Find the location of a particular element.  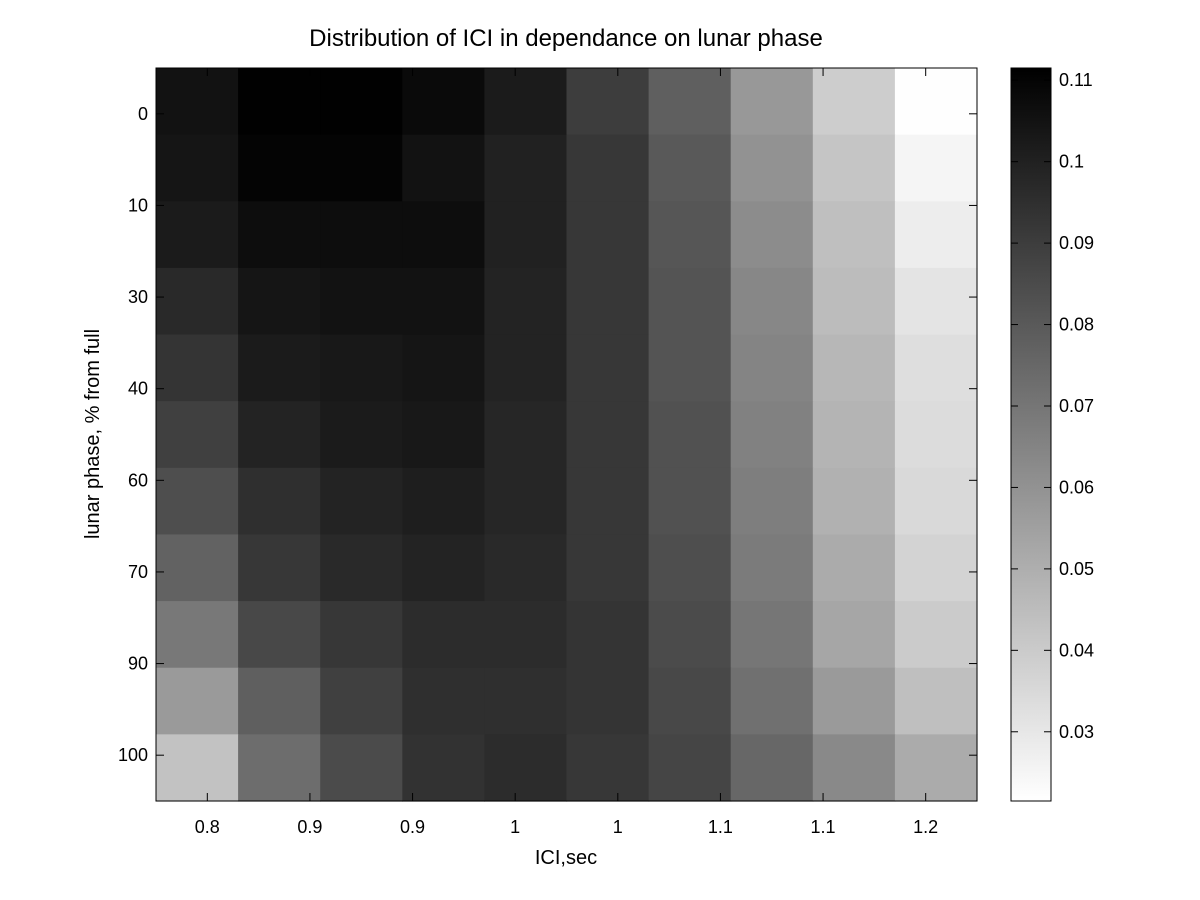

colorbar-tick-label: 0.04 is located at coordinates (1076, 650).